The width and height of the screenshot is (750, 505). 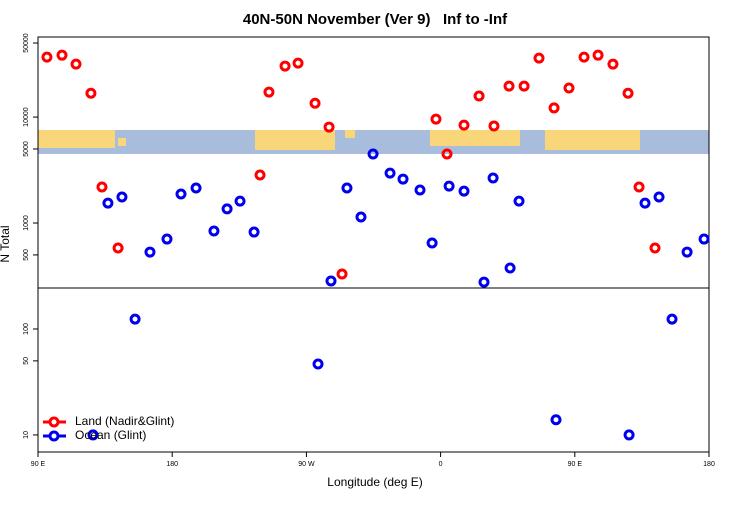 I want to click on x-axis-label: Longitude (deg E), so click(x=374, y=482).